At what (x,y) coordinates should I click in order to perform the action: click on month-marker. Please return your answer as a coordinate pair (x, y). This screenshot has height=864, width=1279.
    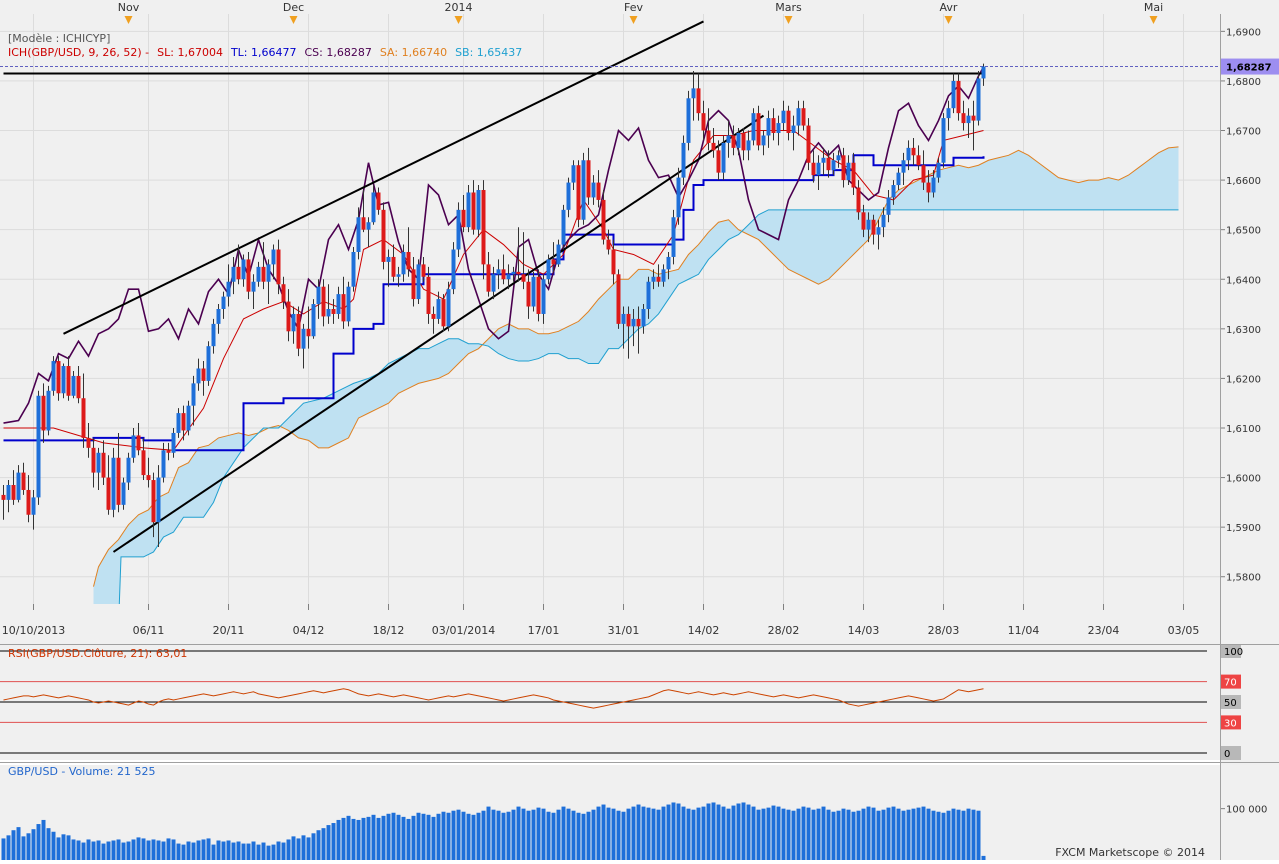
    Looking at the image, I should click on (1153, 20).